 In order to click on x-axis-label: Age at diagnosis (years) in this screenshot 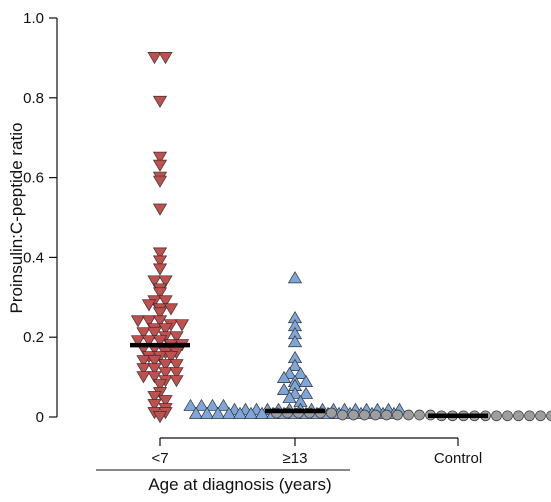, I will do `click(239, 484)`.